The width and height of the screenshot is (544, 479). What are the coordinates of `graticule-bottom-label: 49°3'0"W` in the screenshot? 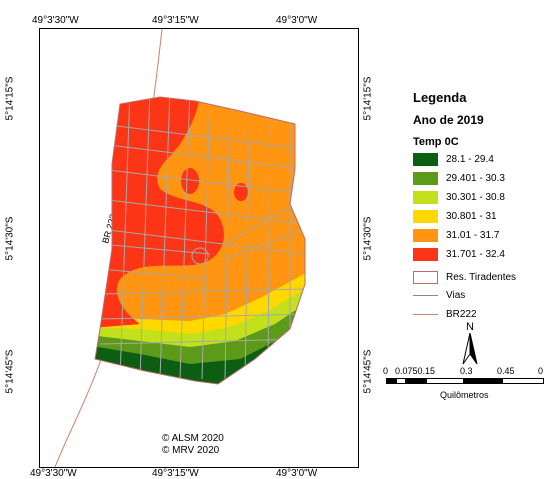 It's located at (297, 473).